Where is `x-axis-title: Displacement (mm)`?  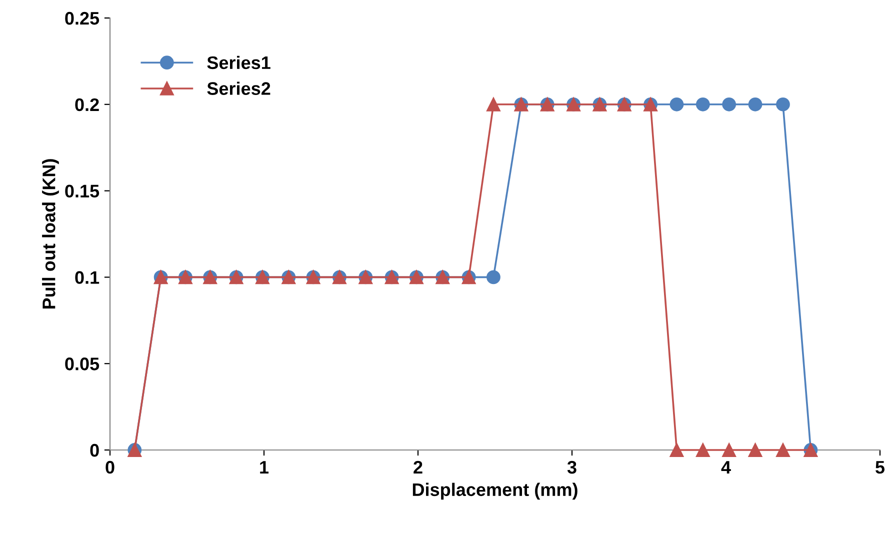
x-axis-title: Displacement (mm) is located at coordinates (495, 491).